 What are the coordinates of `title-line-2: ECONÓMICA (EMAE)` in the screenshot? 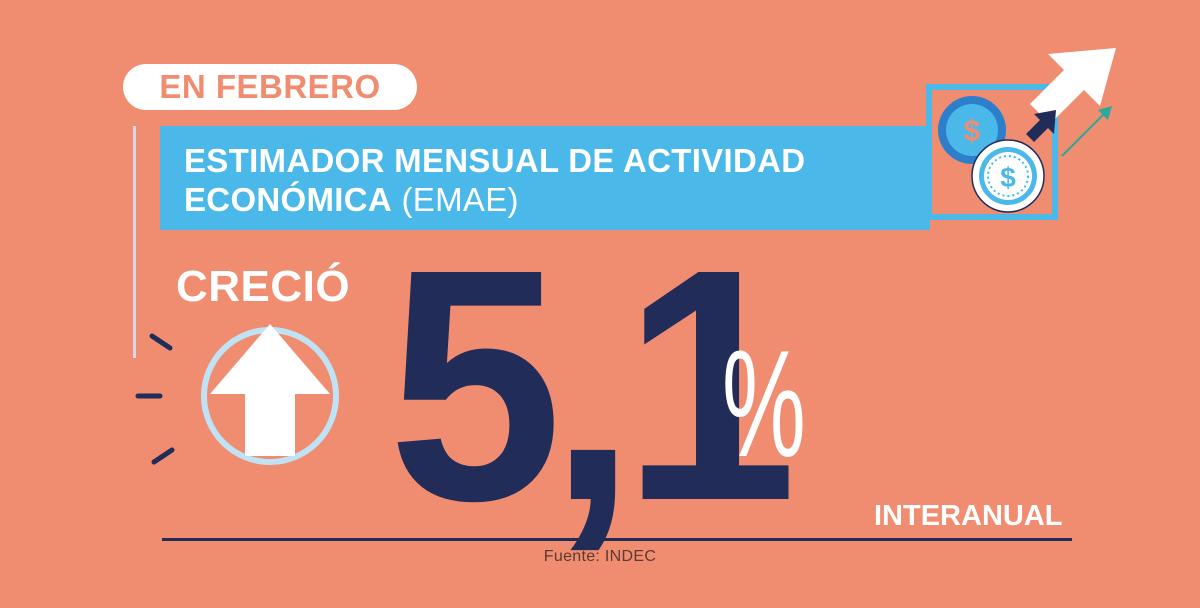 It's located at (351, 200).